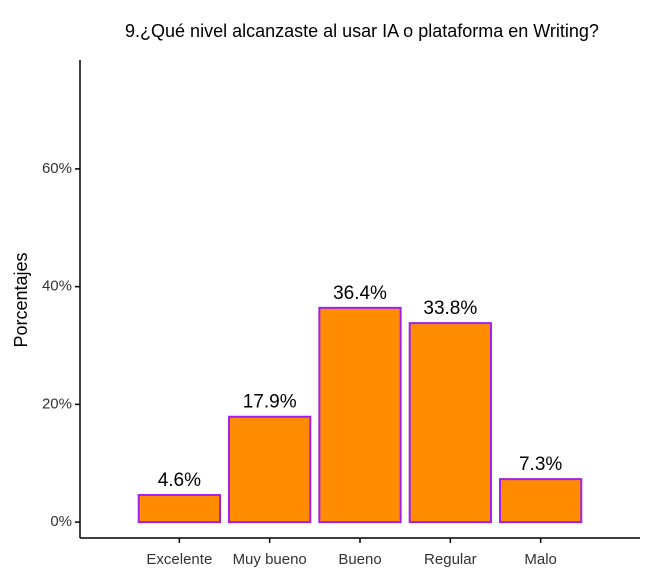  Describe the element at coordinates (450, 308) in the screenshot. I see `data-label: 33.8%` at that location.